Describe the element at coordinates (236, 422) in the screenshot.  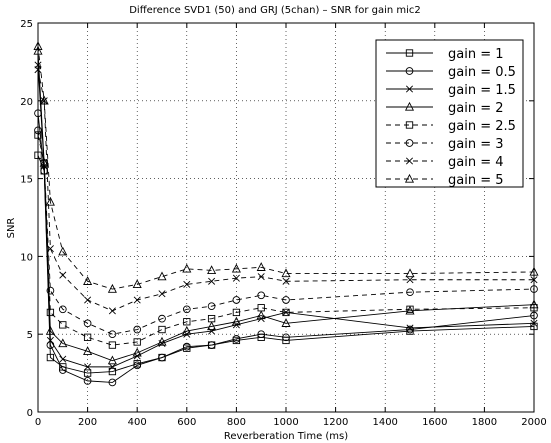
I see `x-tick-label: 800` at that location.